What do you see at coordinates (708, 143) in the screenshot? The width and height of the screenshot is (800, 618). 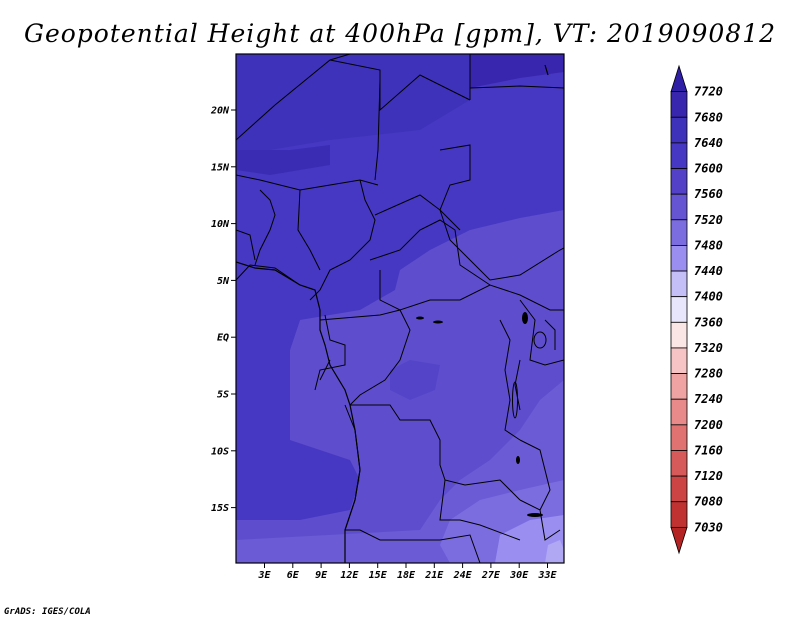 I see `colorbar-label: 7640` at bounding box center [708, 143].